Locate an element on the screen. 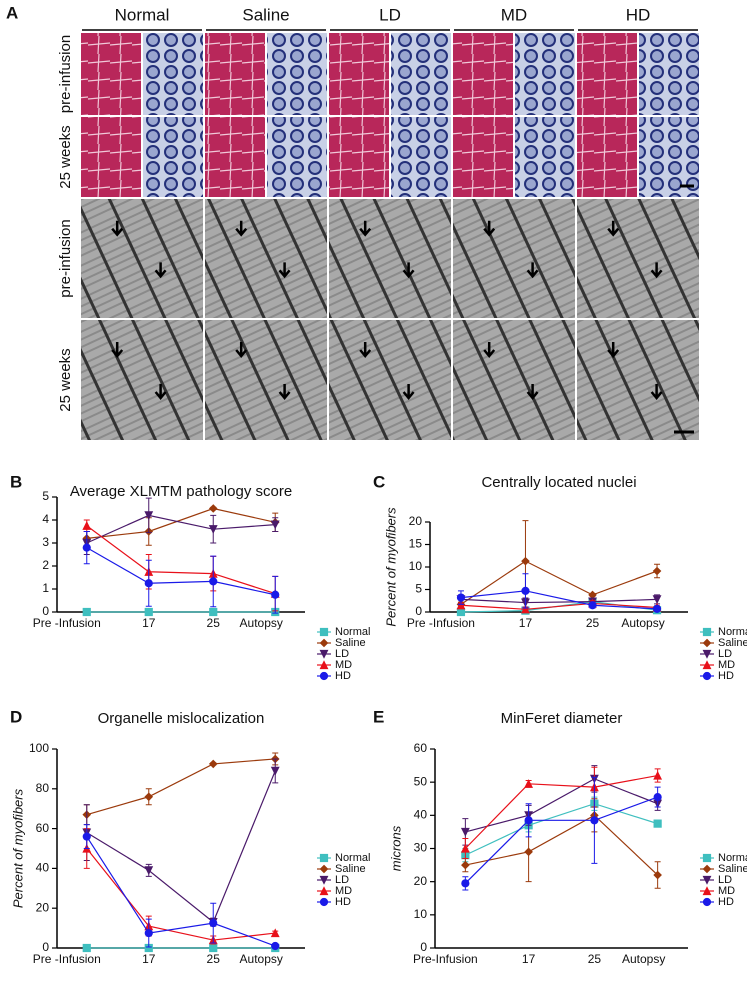 The image size is (747, 991). legend-label: Normal is located at coordinates (732, 632).